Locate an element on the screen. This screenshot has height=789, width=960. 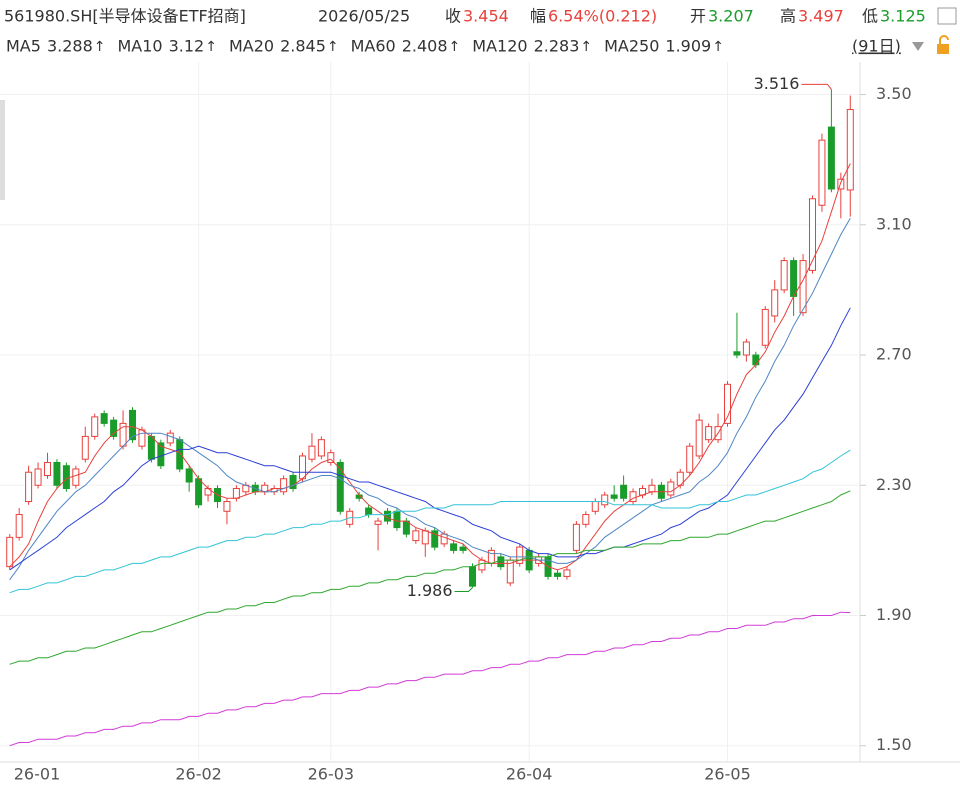
legend-value: 2.283 is located at coordinates (557, 46).